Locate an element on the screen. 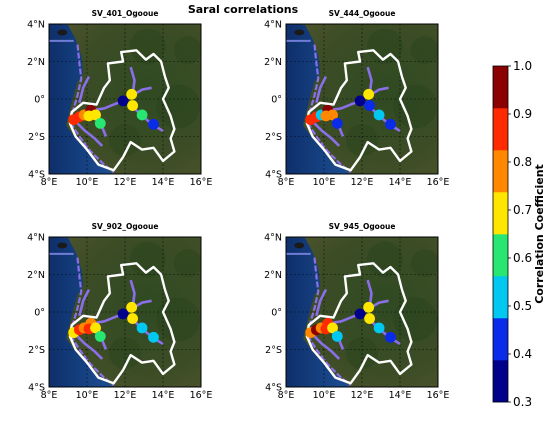 The width and height of the screenshot is (550, 441). panel-title: SV_902_Ogooue is located at coordinates (125, 226).